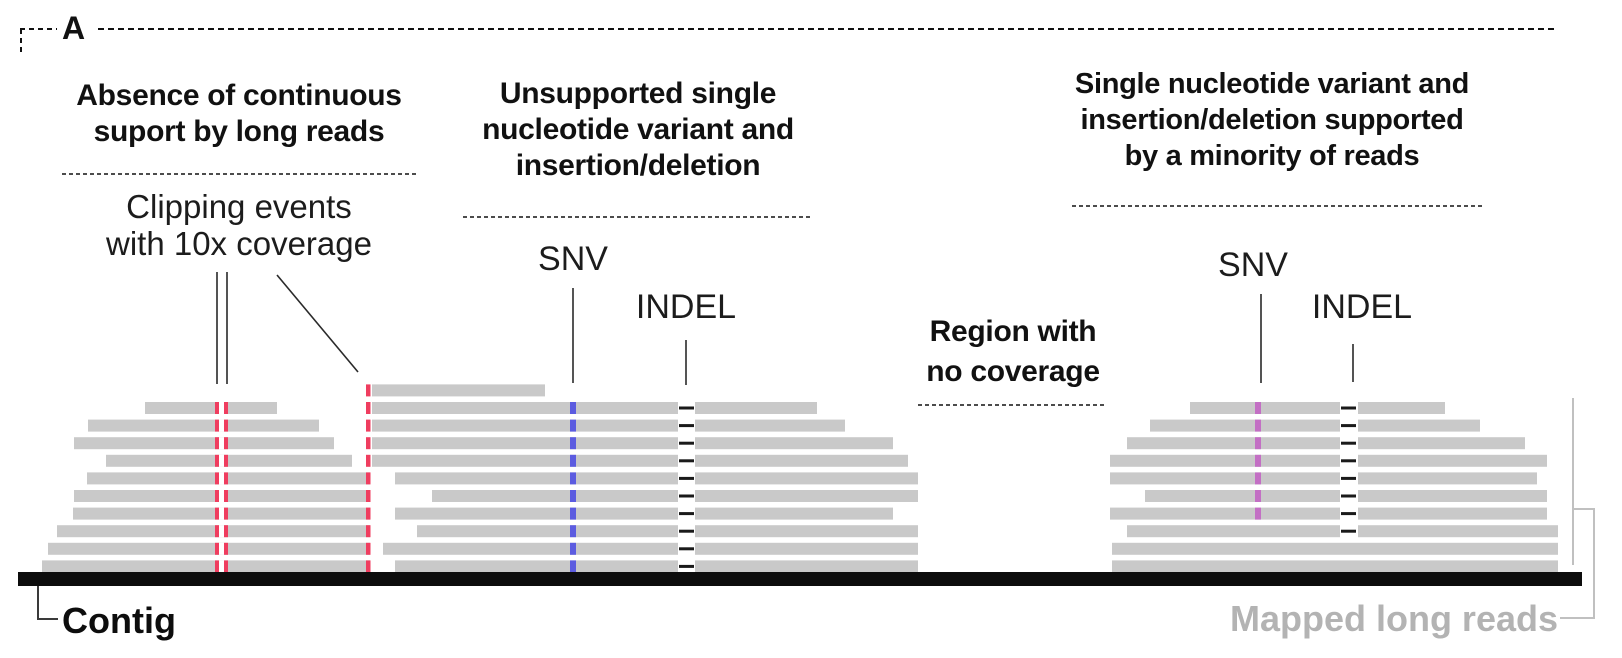 This screenshot has height=658, width=1622. I want to click on clipping-events-label: Clipping events with 10x coverage, so click(239, 225).